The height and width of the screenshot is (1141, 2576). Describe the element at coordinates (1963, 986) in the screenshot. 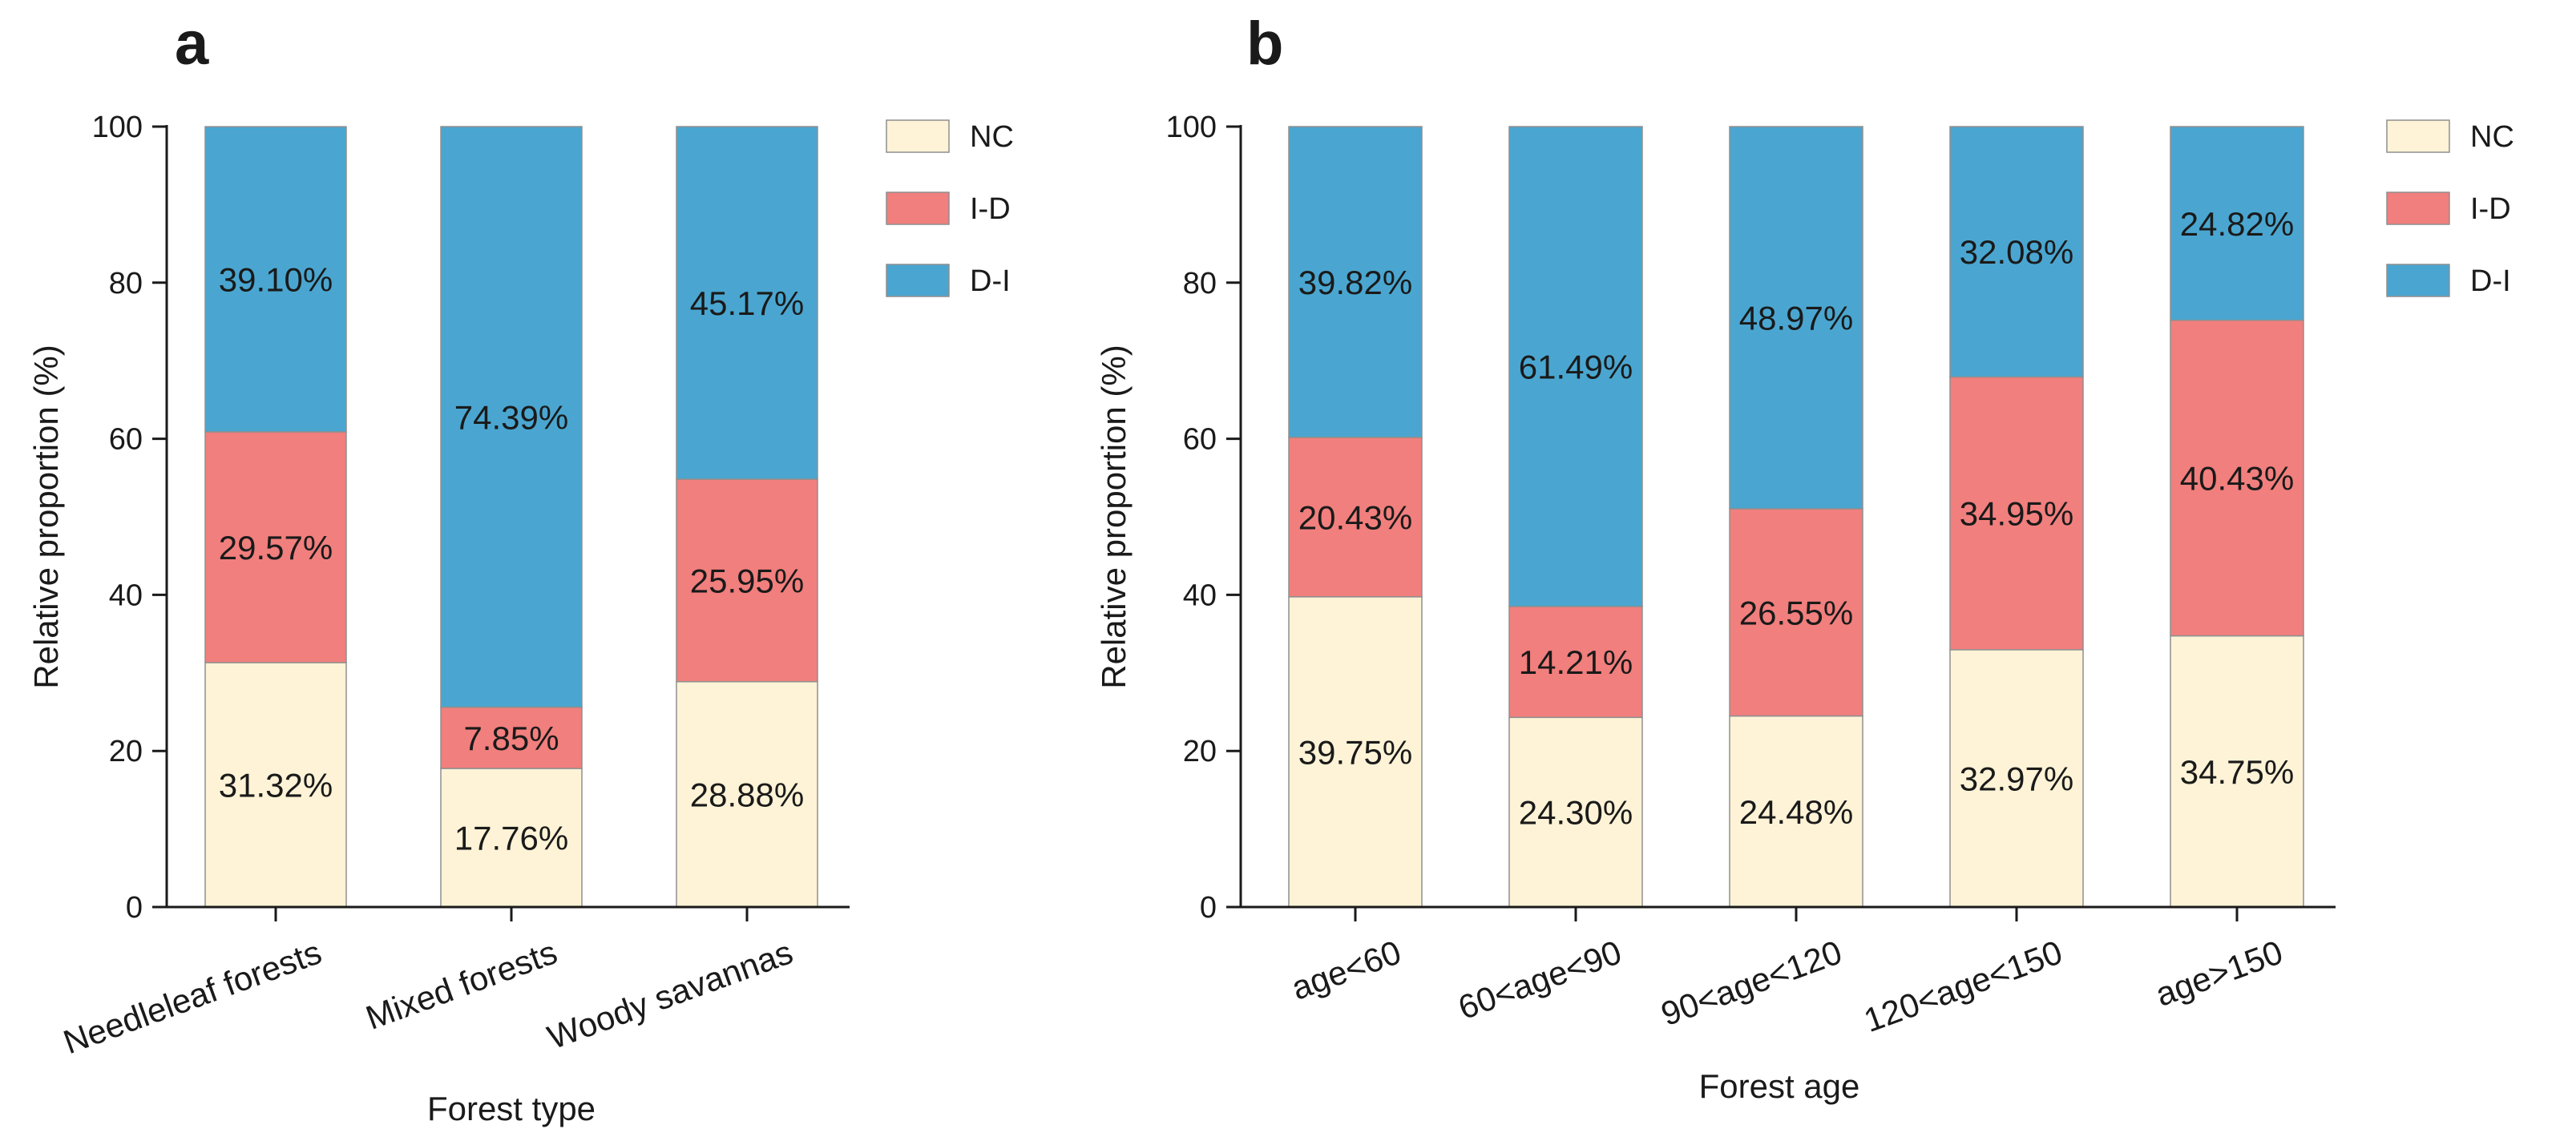

I see `x-tick-label: 120<age<150` at that location.